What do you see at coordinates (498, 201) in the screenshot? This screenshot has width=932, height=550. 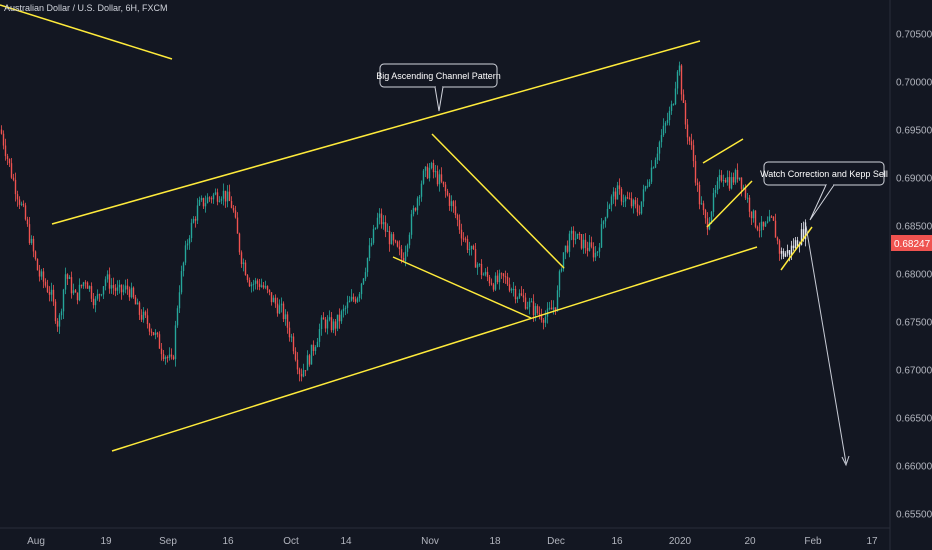 I see `wedge-upper-line` at bounding box center [498, 201].